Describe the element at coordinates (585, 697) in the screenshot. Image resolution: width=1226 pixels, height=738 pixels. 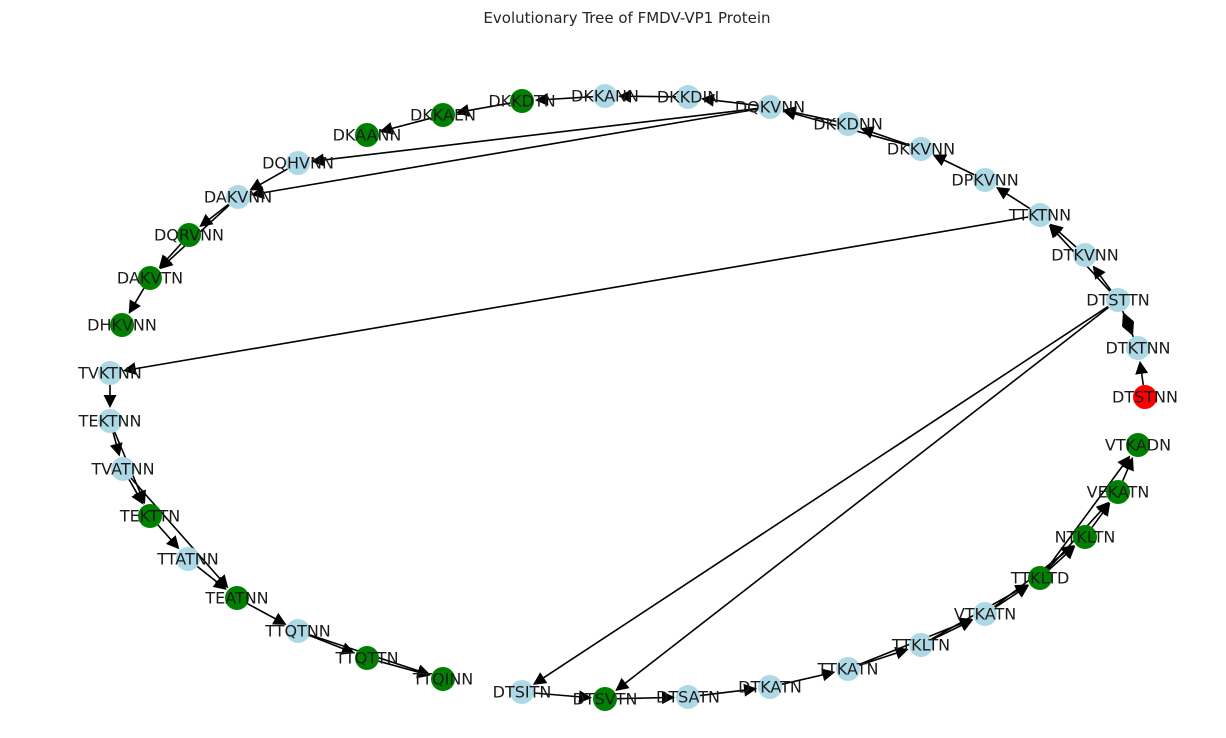
I see `arrowhead-DTSITN-DTSVTN` at that location.